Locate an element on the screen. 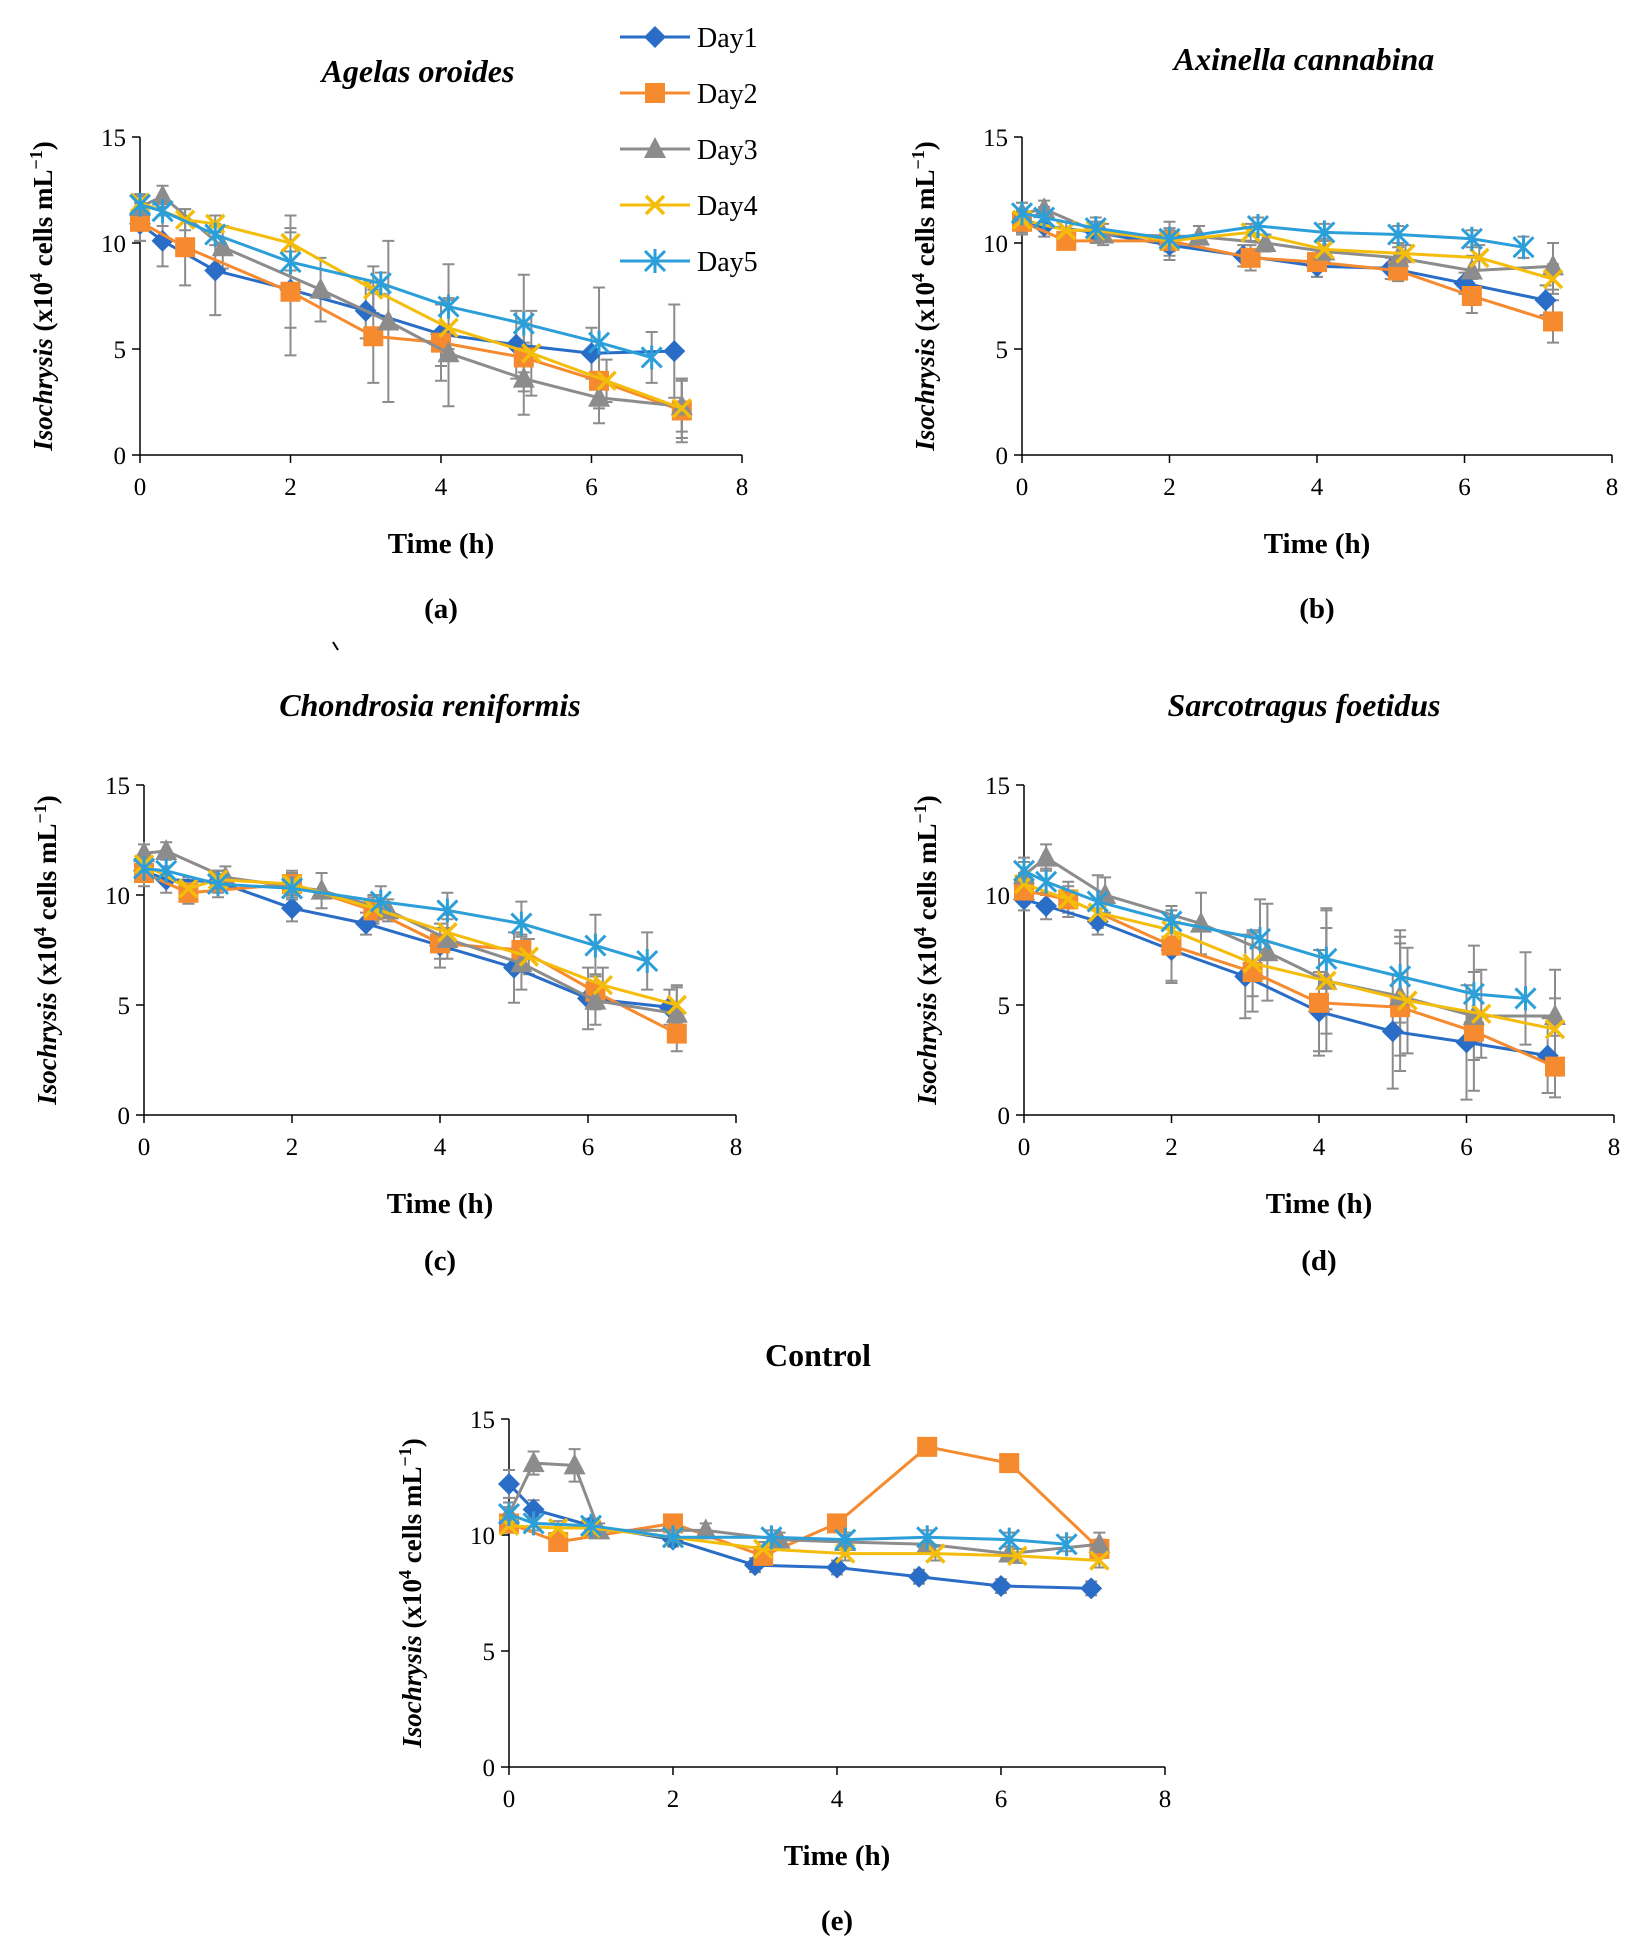 The height and width of the screenshot is (1958, 1647). chart-title: Axinella cannabina is located at coordinates (1303, 59).